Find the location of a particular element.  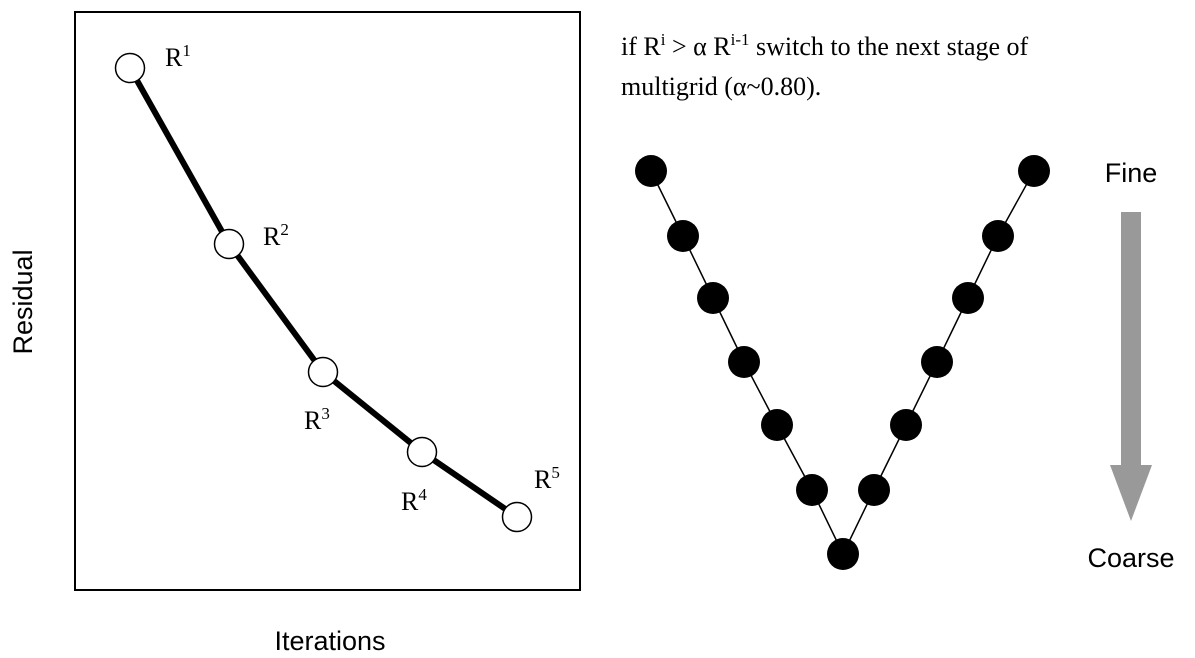

fine-to-coarse-arrow is located at coordinates (1131, 366).